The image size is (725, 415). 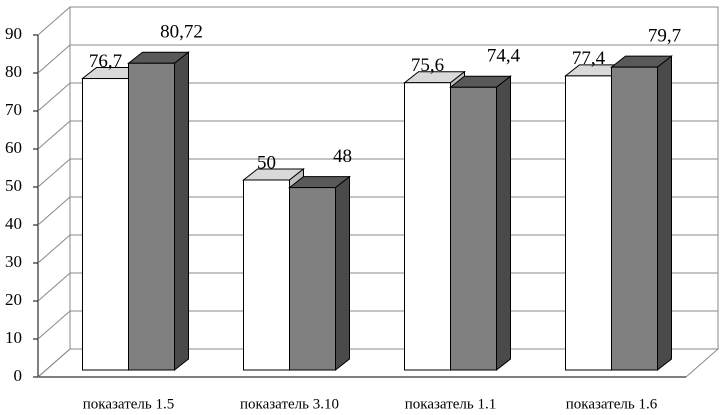 What do you see at coordinates (427, 65) in the screenshot?
I see `value-label: 75,6` at bounding box center [427, 65].